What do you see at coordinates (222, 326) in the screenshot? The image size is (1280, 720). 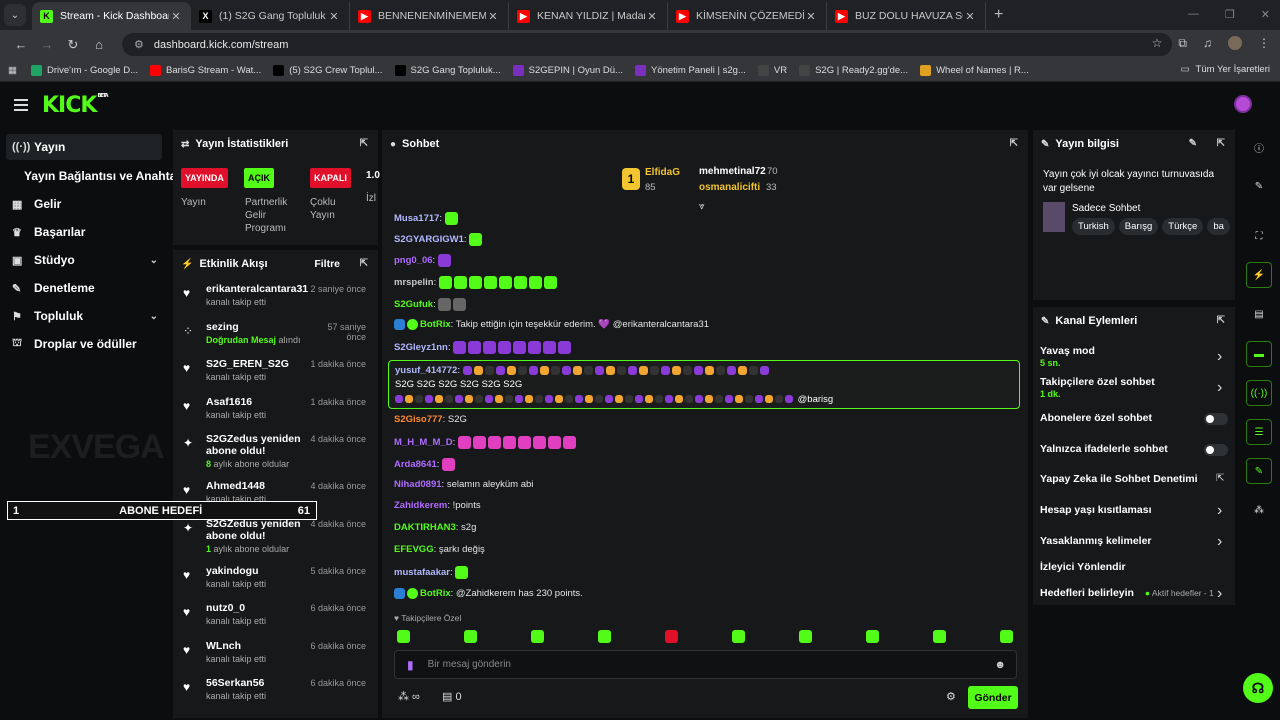 I see `event-name: sezing` at bounding box center [222, 326].